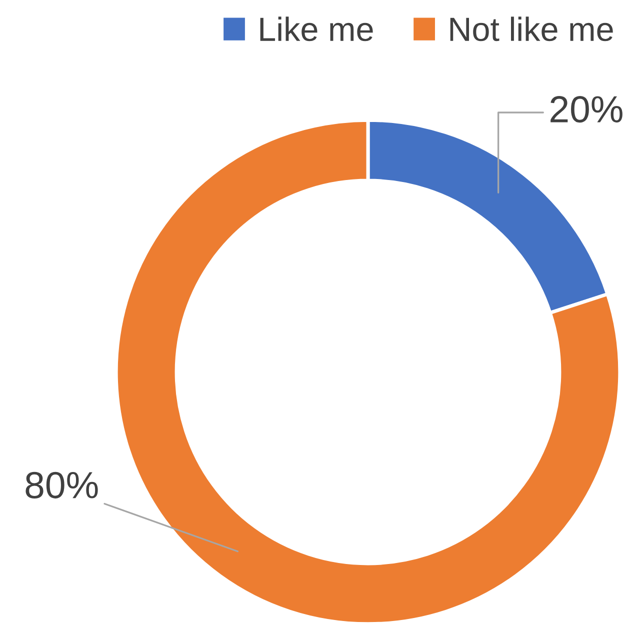 The height and width of the screenshot is (632, 631). What do you see at coordinates (531, 29) in the screenshot?
I see `legend-label: Not like me` at bounding box center [531, 29].